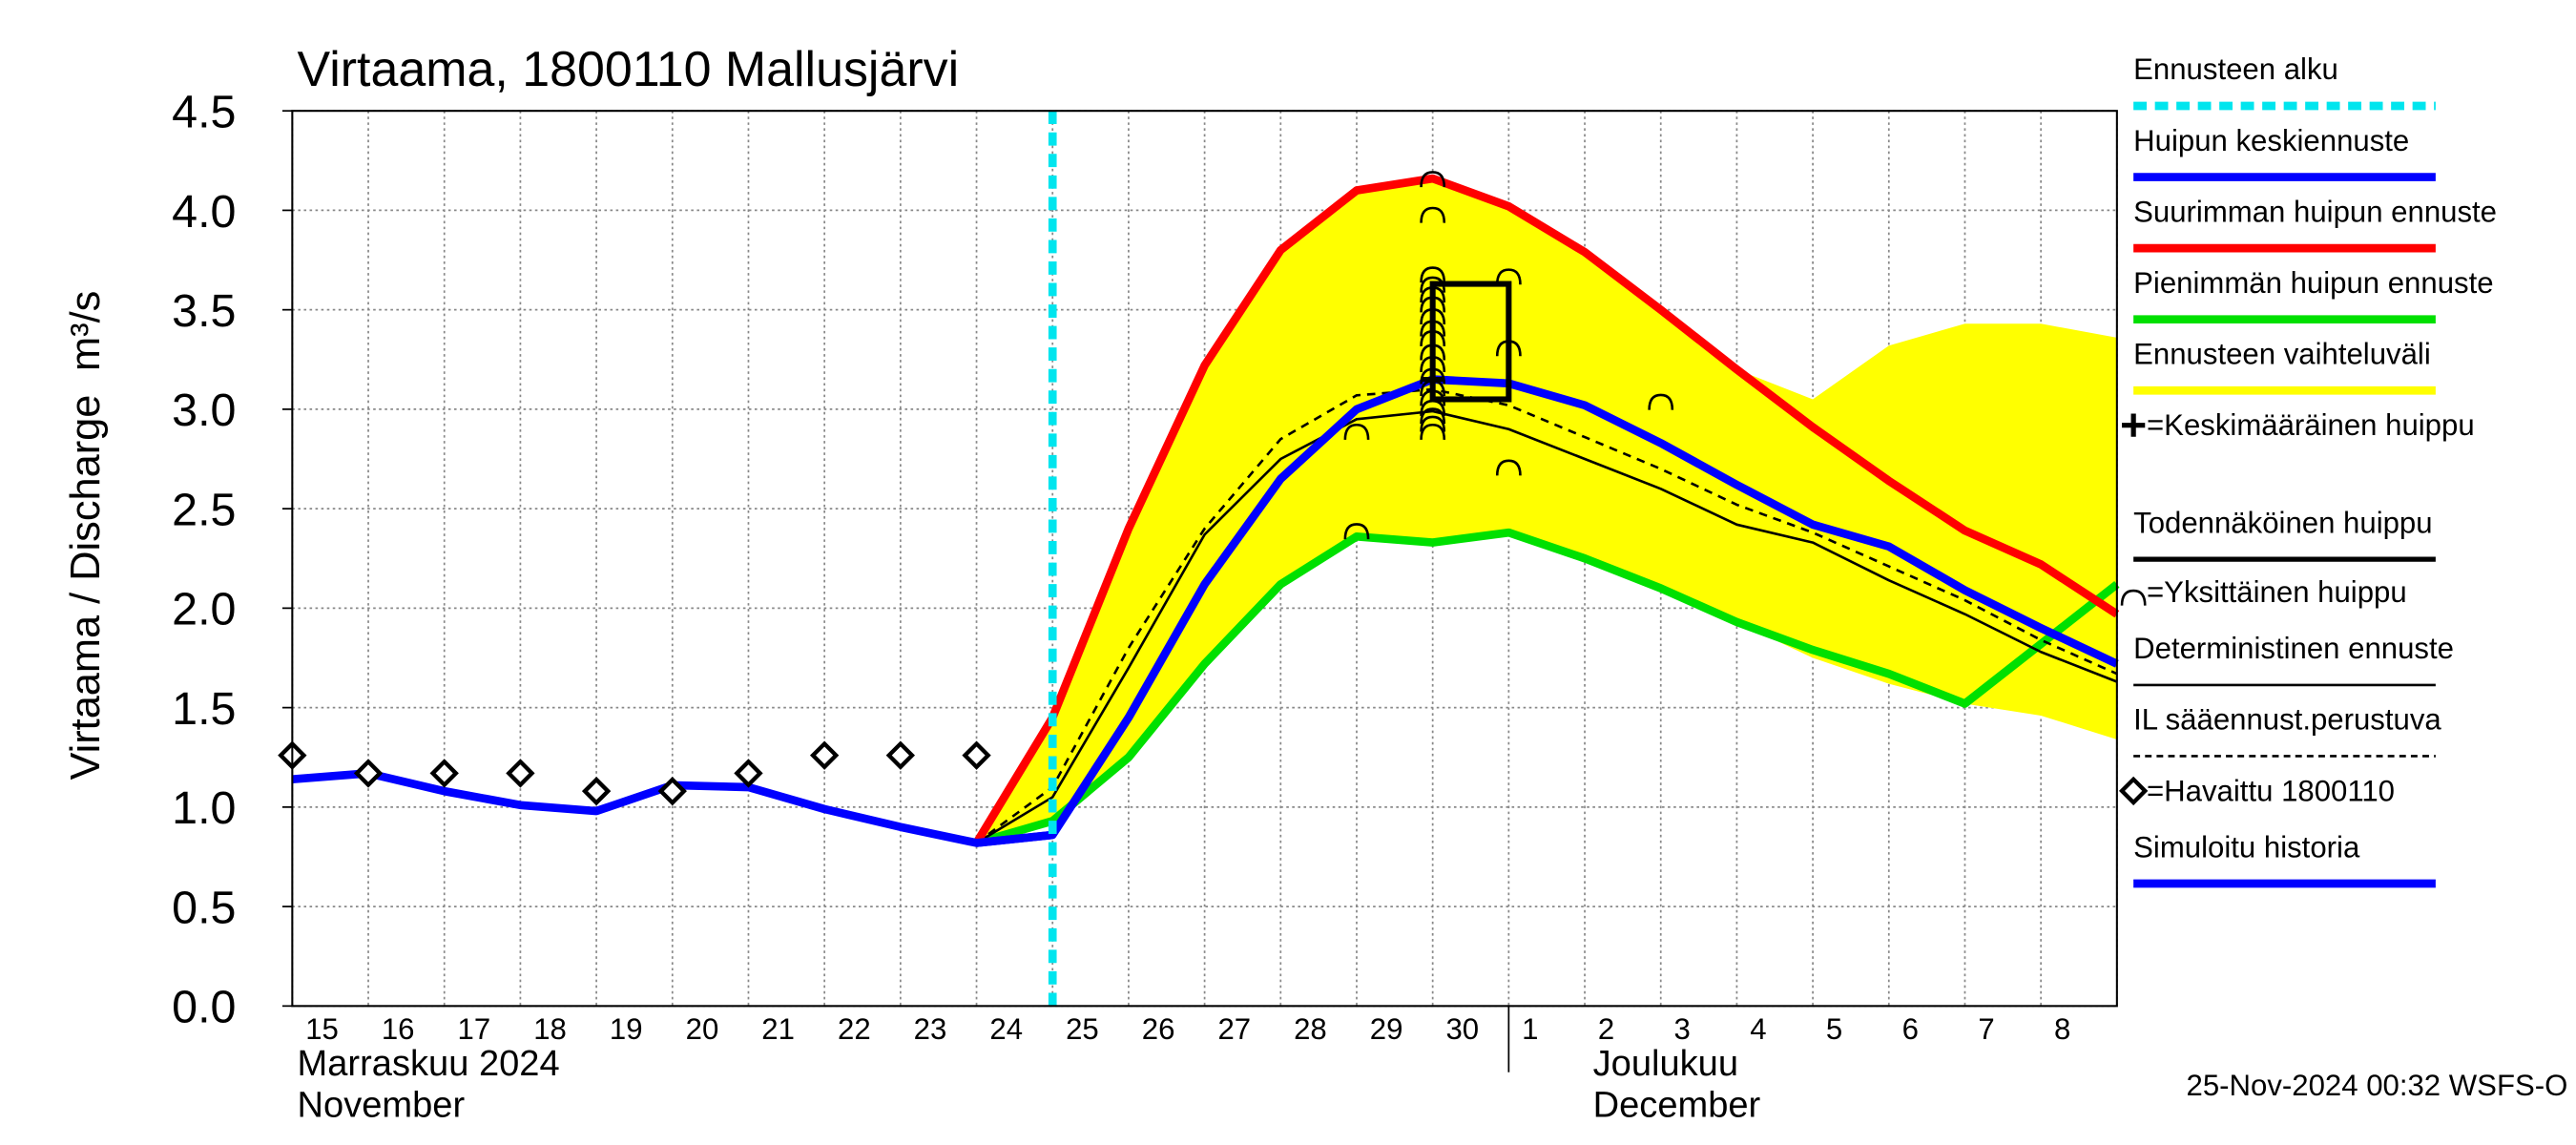  What do you see at coordinates (2282, 353) in the screenshot?
I see `legend-label: Ennusteen vaihteluväli` at bounding box center [2282, 353].